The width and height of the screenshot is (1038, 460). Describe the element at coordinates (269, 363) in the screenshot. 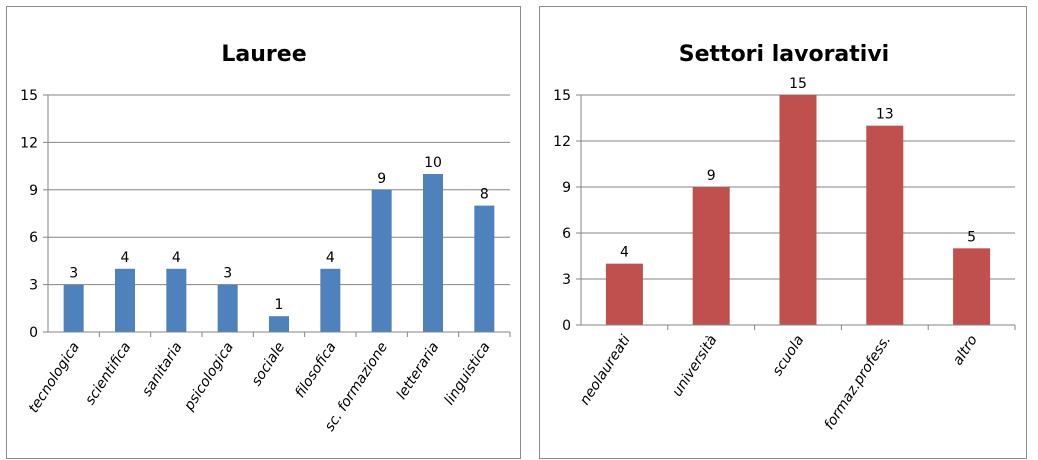

I see `category-label: sociale` at that location.